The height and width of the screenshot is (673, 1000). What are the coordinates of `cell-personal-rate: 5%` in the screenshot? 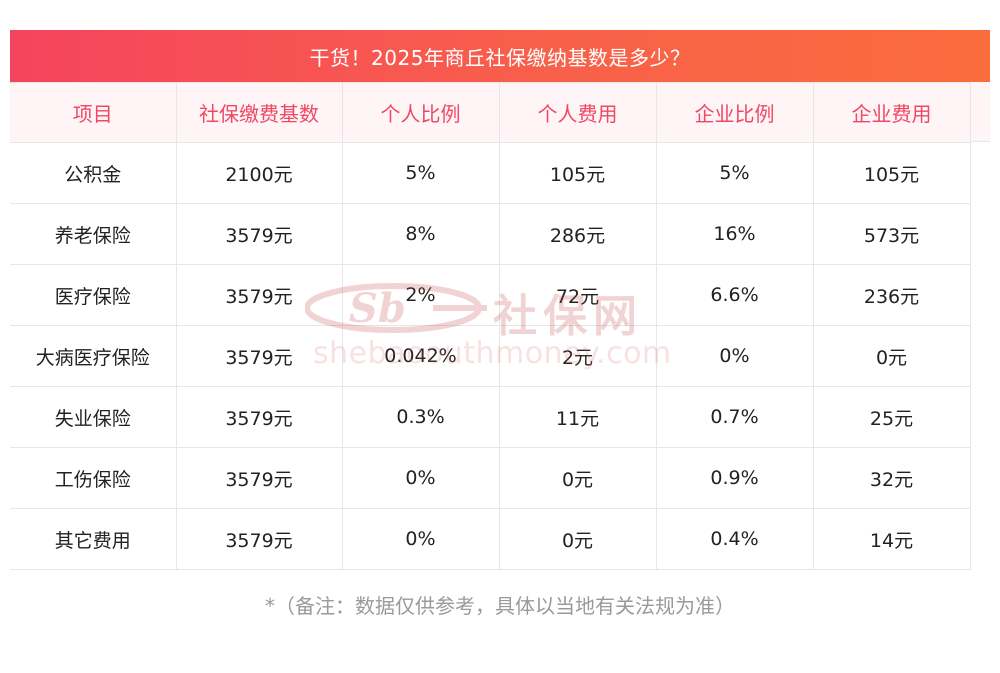 It's located at (420, 173).